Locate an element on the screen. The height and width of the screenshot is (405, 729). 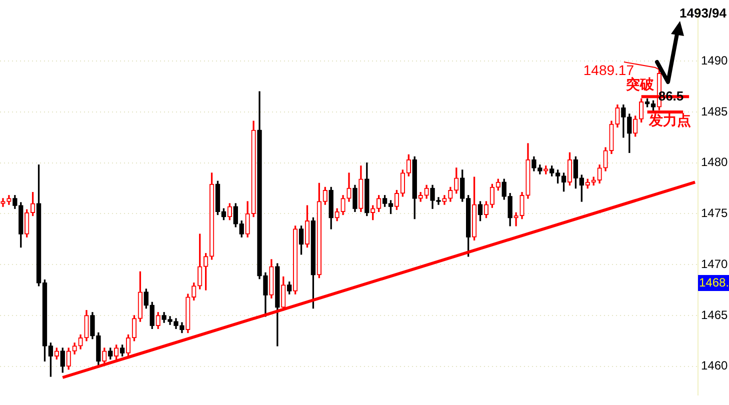
annotation: 1489.17 is located at coordinates (608, 70).